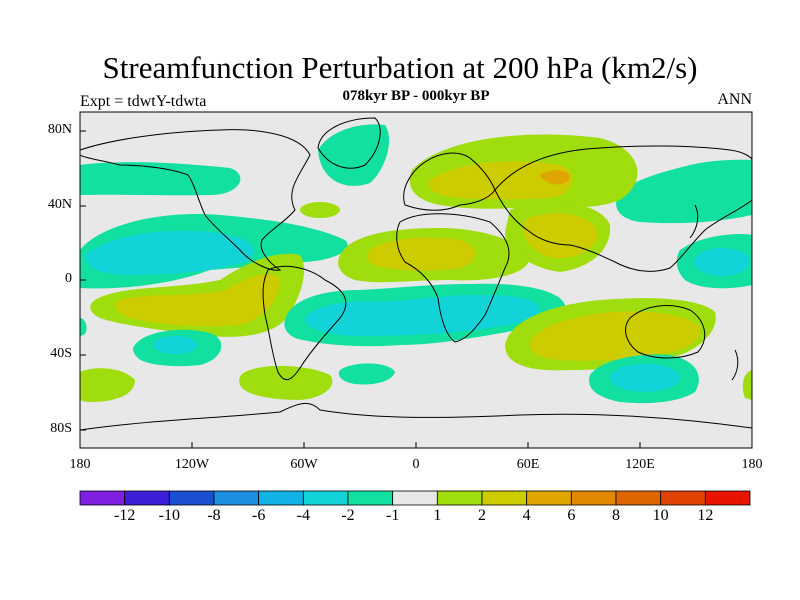 This screenshot has height=600, width=800. I want to click on x-tick-label: 0, so click(416, 464).